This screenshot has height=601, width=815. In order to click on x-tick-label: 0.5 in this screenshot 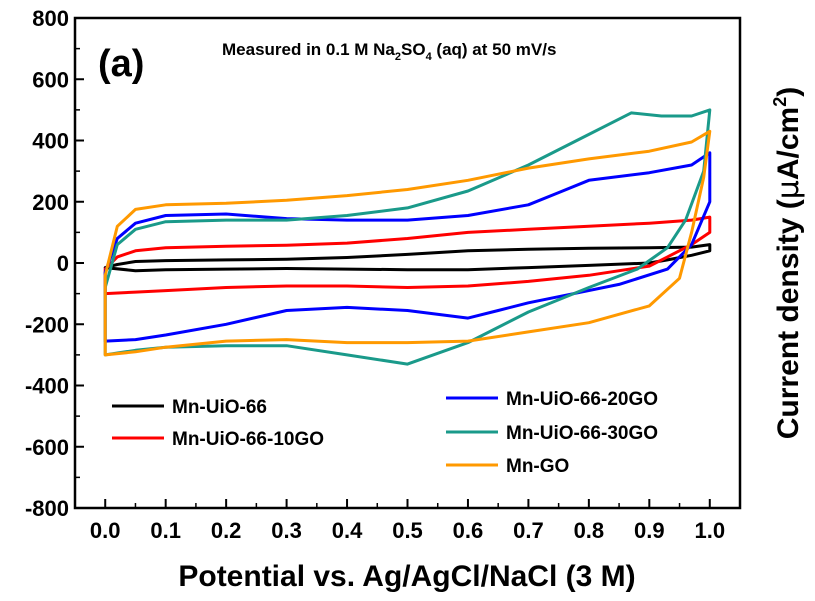, I will do `click(407, 530)`.